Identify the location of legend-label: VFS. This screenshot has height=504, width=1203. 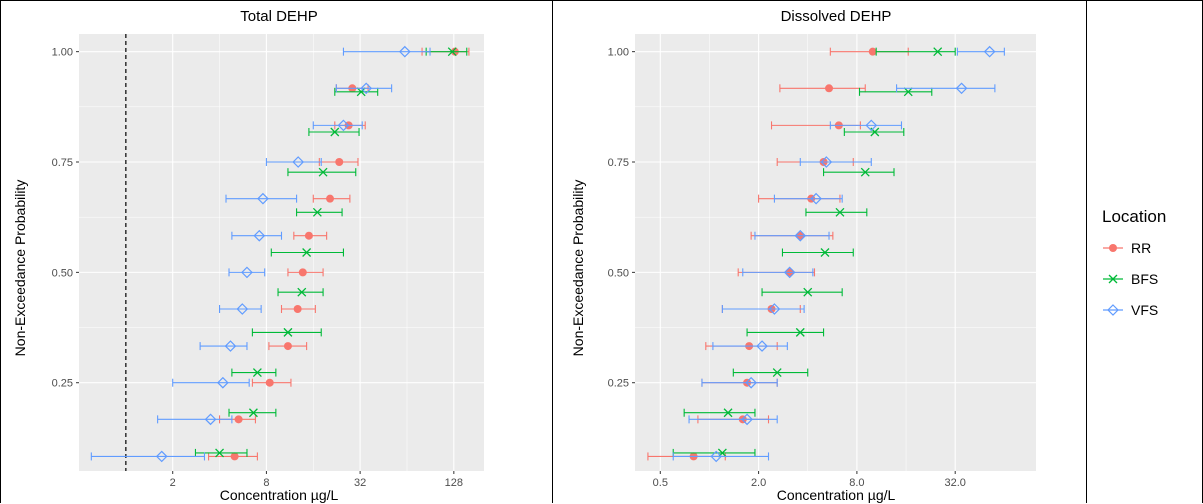
(1144, 310).